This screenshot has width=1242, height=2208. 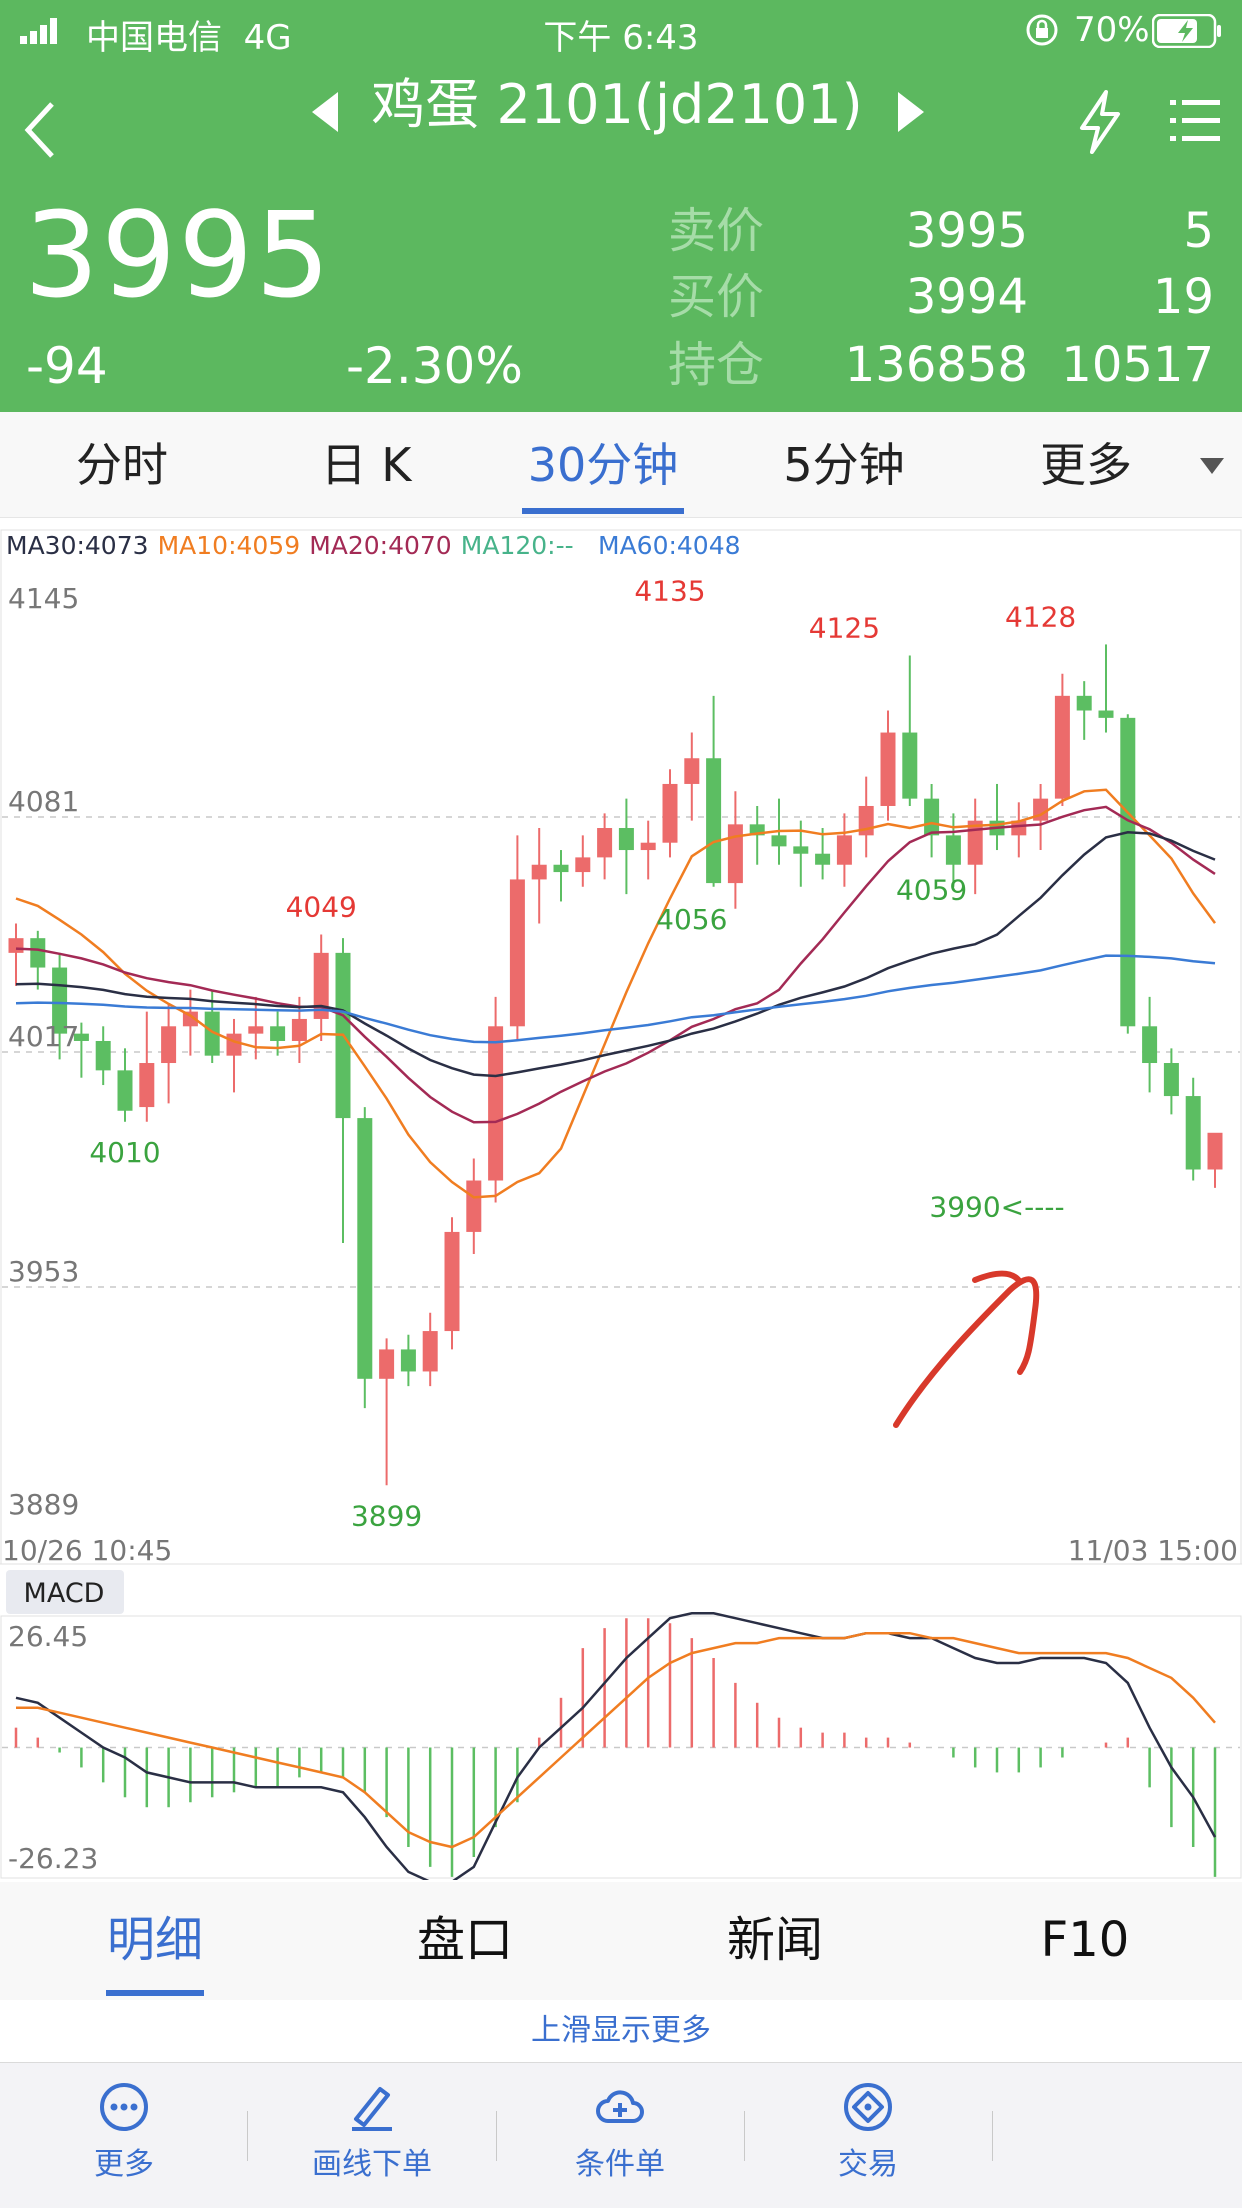 I want to click on tab-intraday: 分时, so click(x=122, y=465).